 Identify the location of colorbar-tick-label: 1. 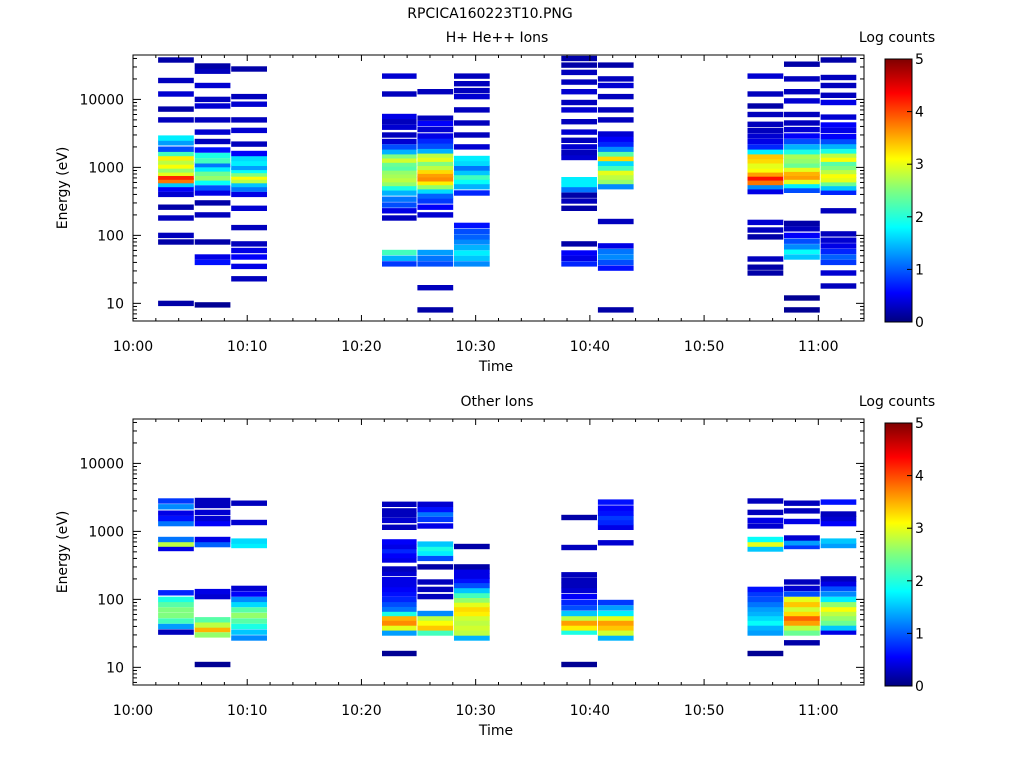
(919, 270).